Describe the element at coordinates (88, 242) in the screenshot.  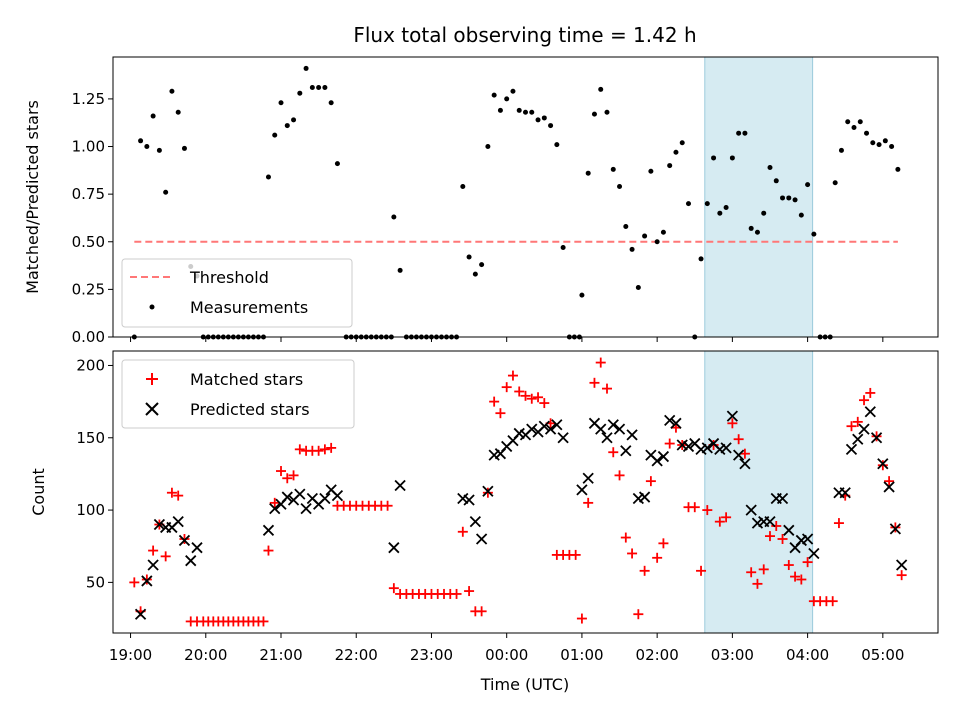
I see `top-y-tick-label: 0.50` at that location.